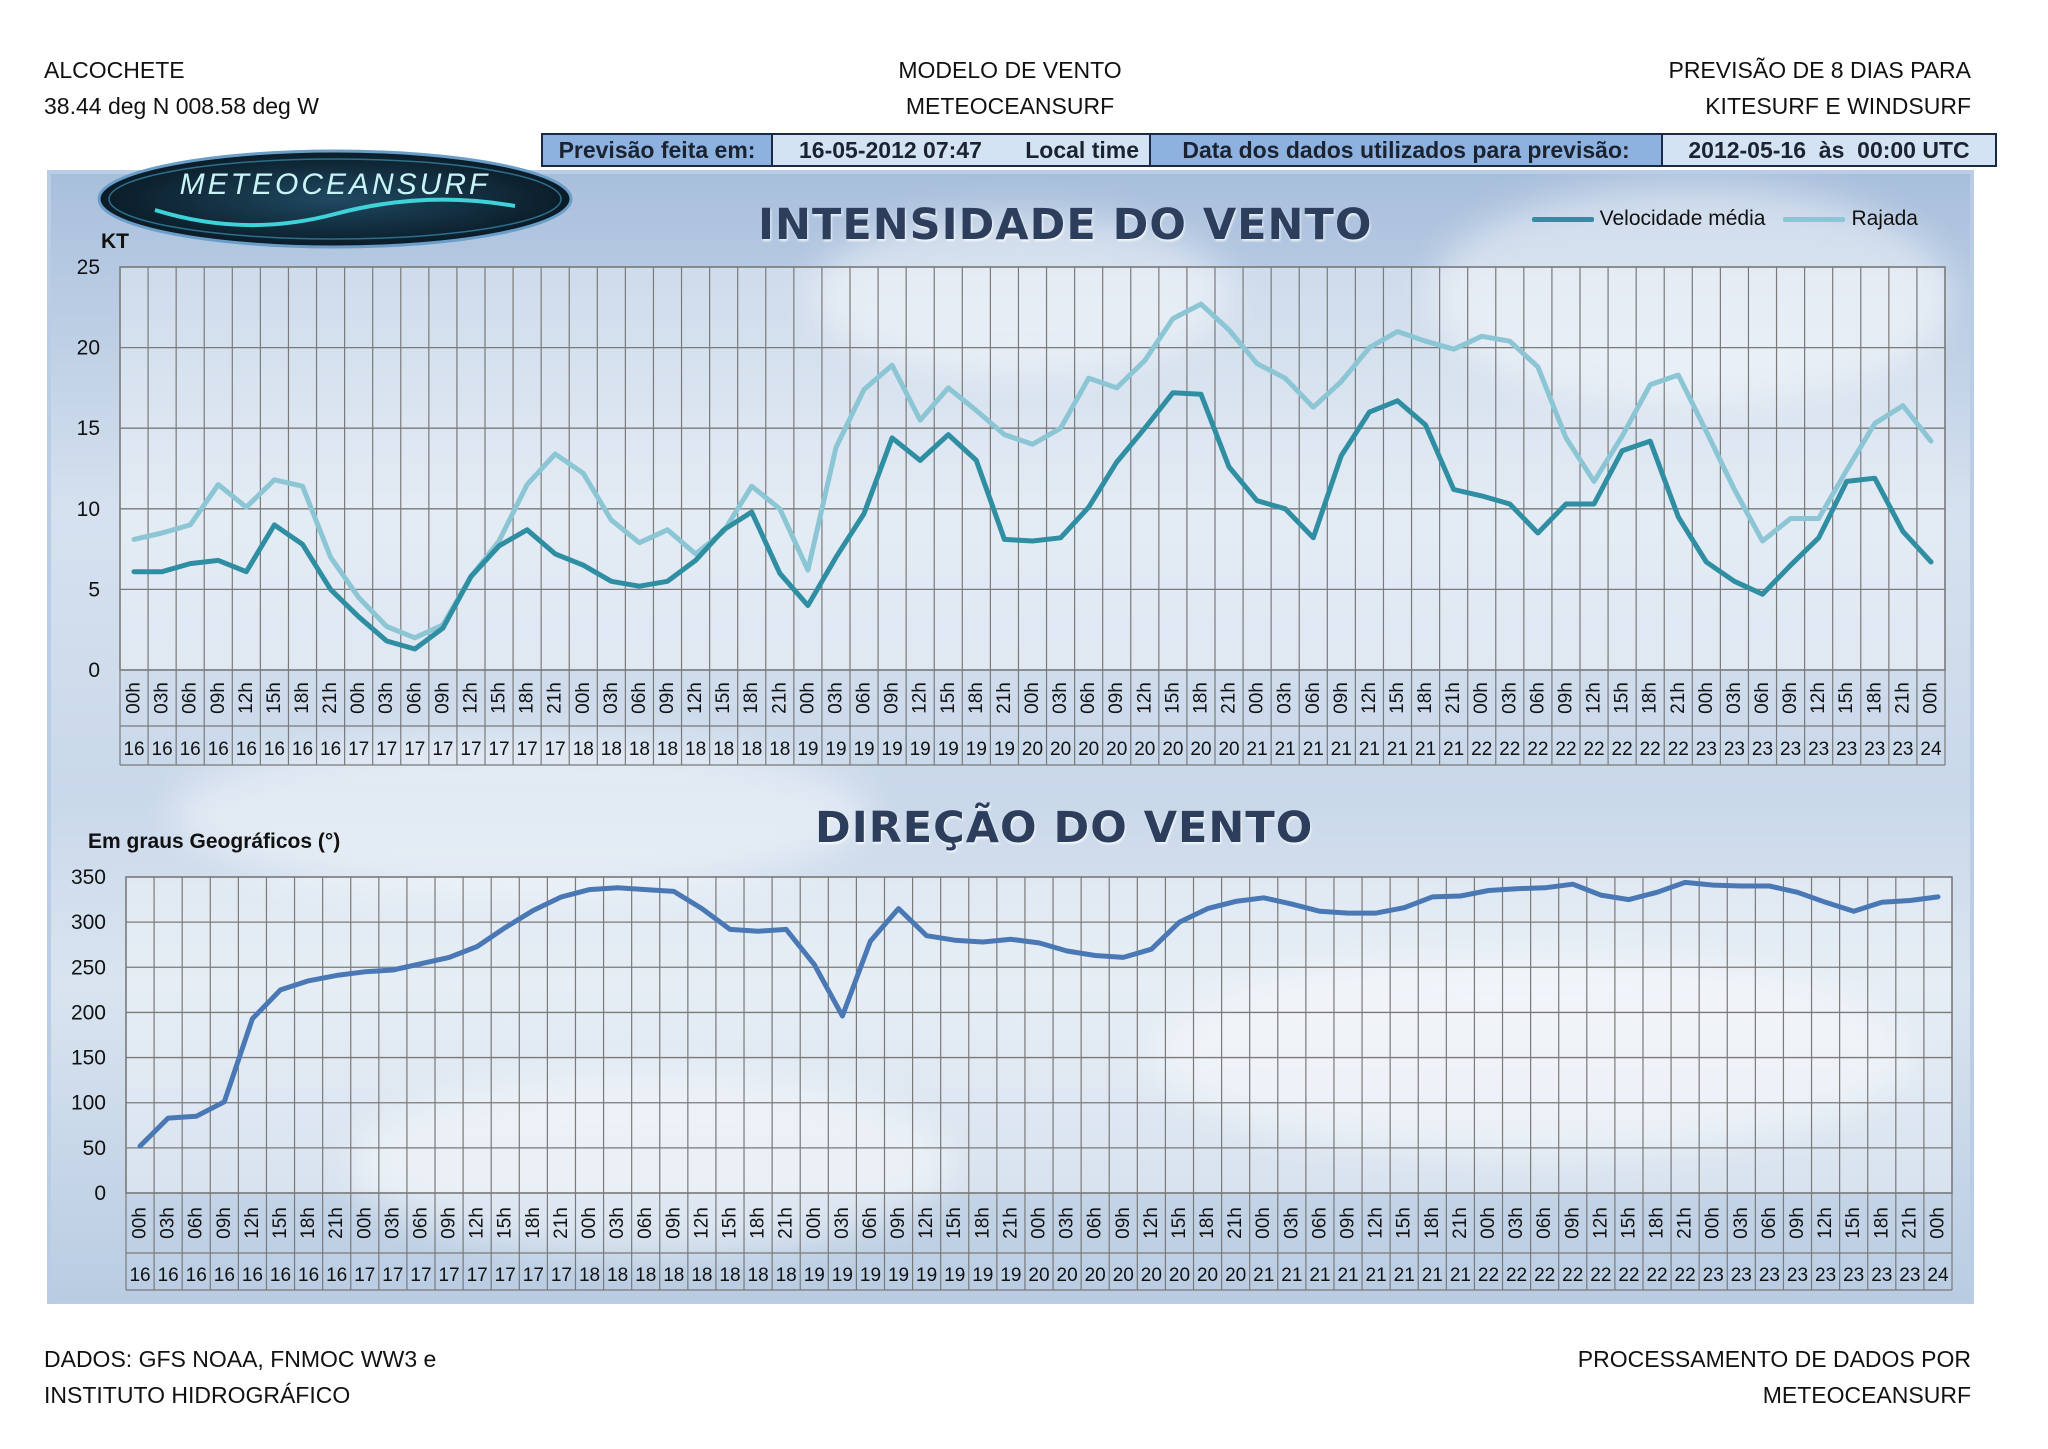  I want to click on speed-hour-label: 15h, so click(1846, 698).